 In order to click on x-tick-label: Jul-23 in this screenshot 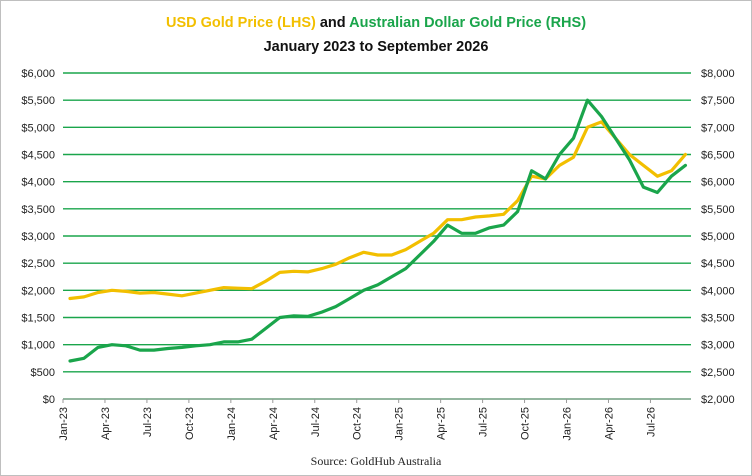, I will do `click(148, 422)`.